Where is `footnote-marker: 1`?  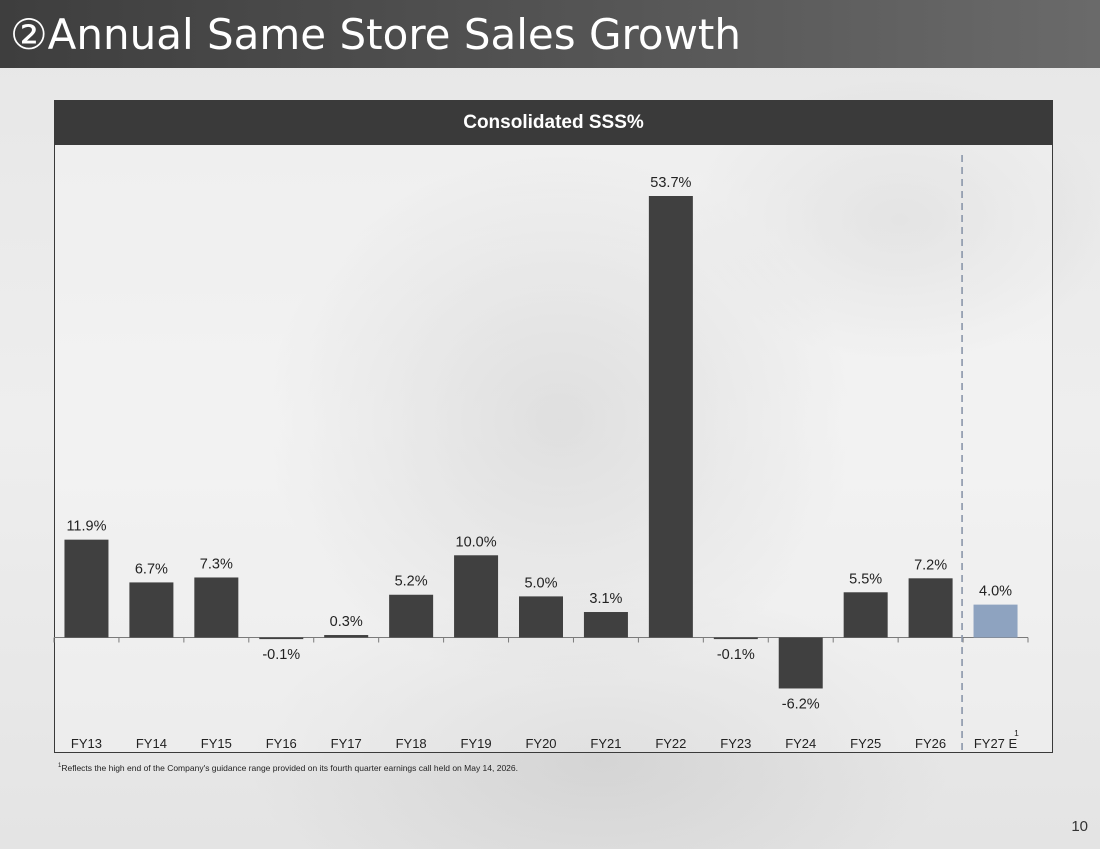 footnote-marker: 1 is located at coordinates (60, 766).